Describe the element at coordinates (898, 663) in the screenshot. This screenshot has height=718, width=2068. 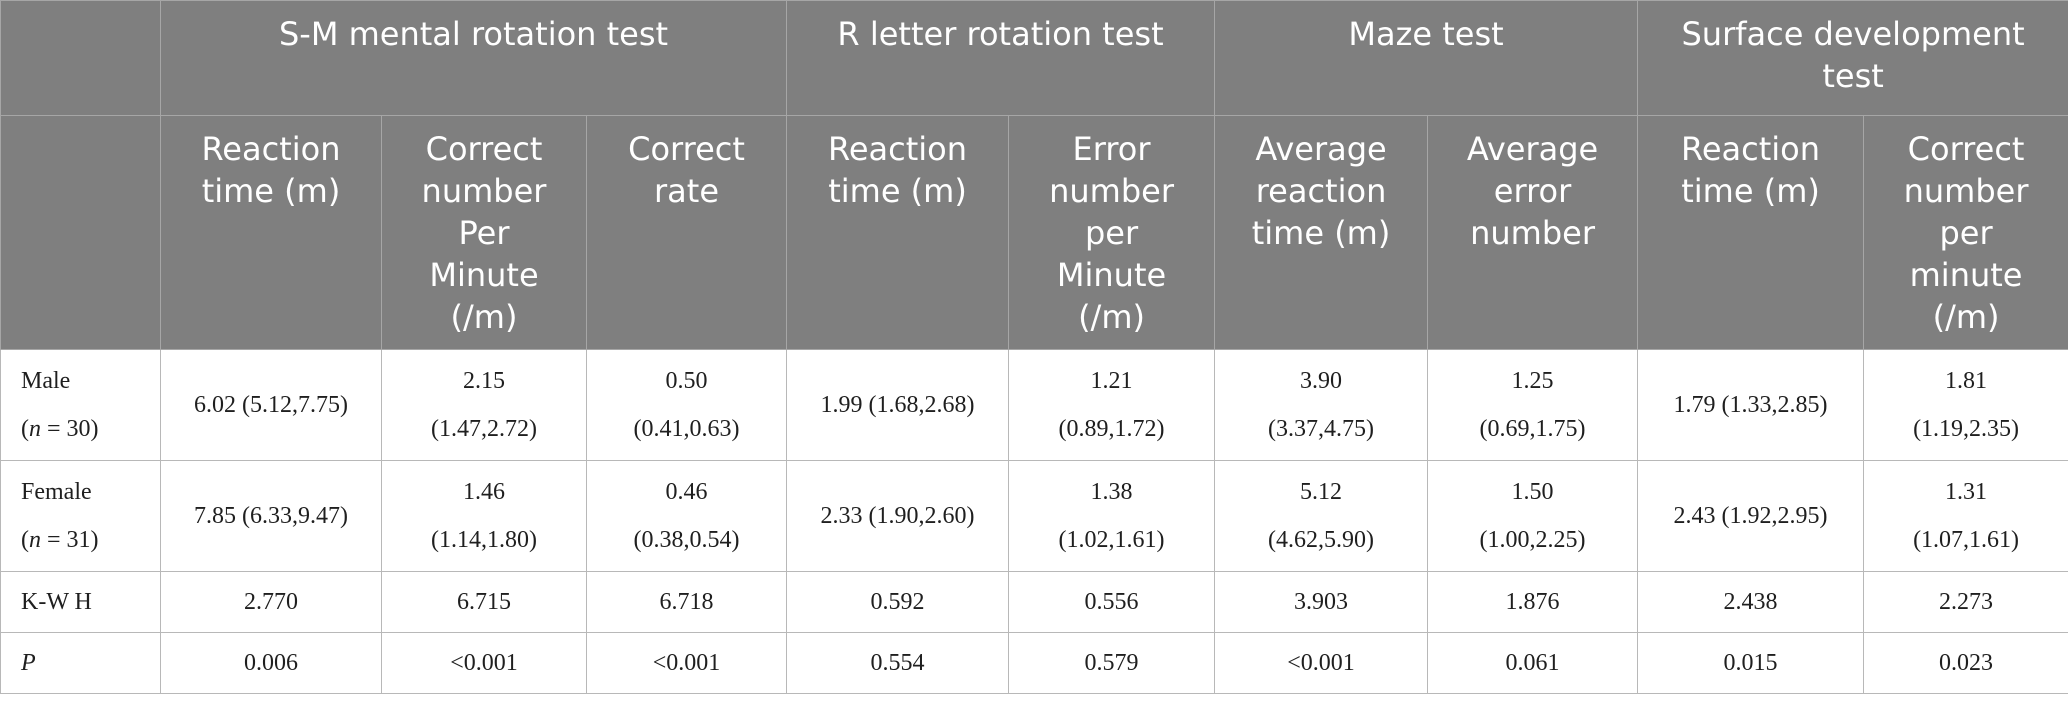
I see `data-cell: 0.554` at that location.